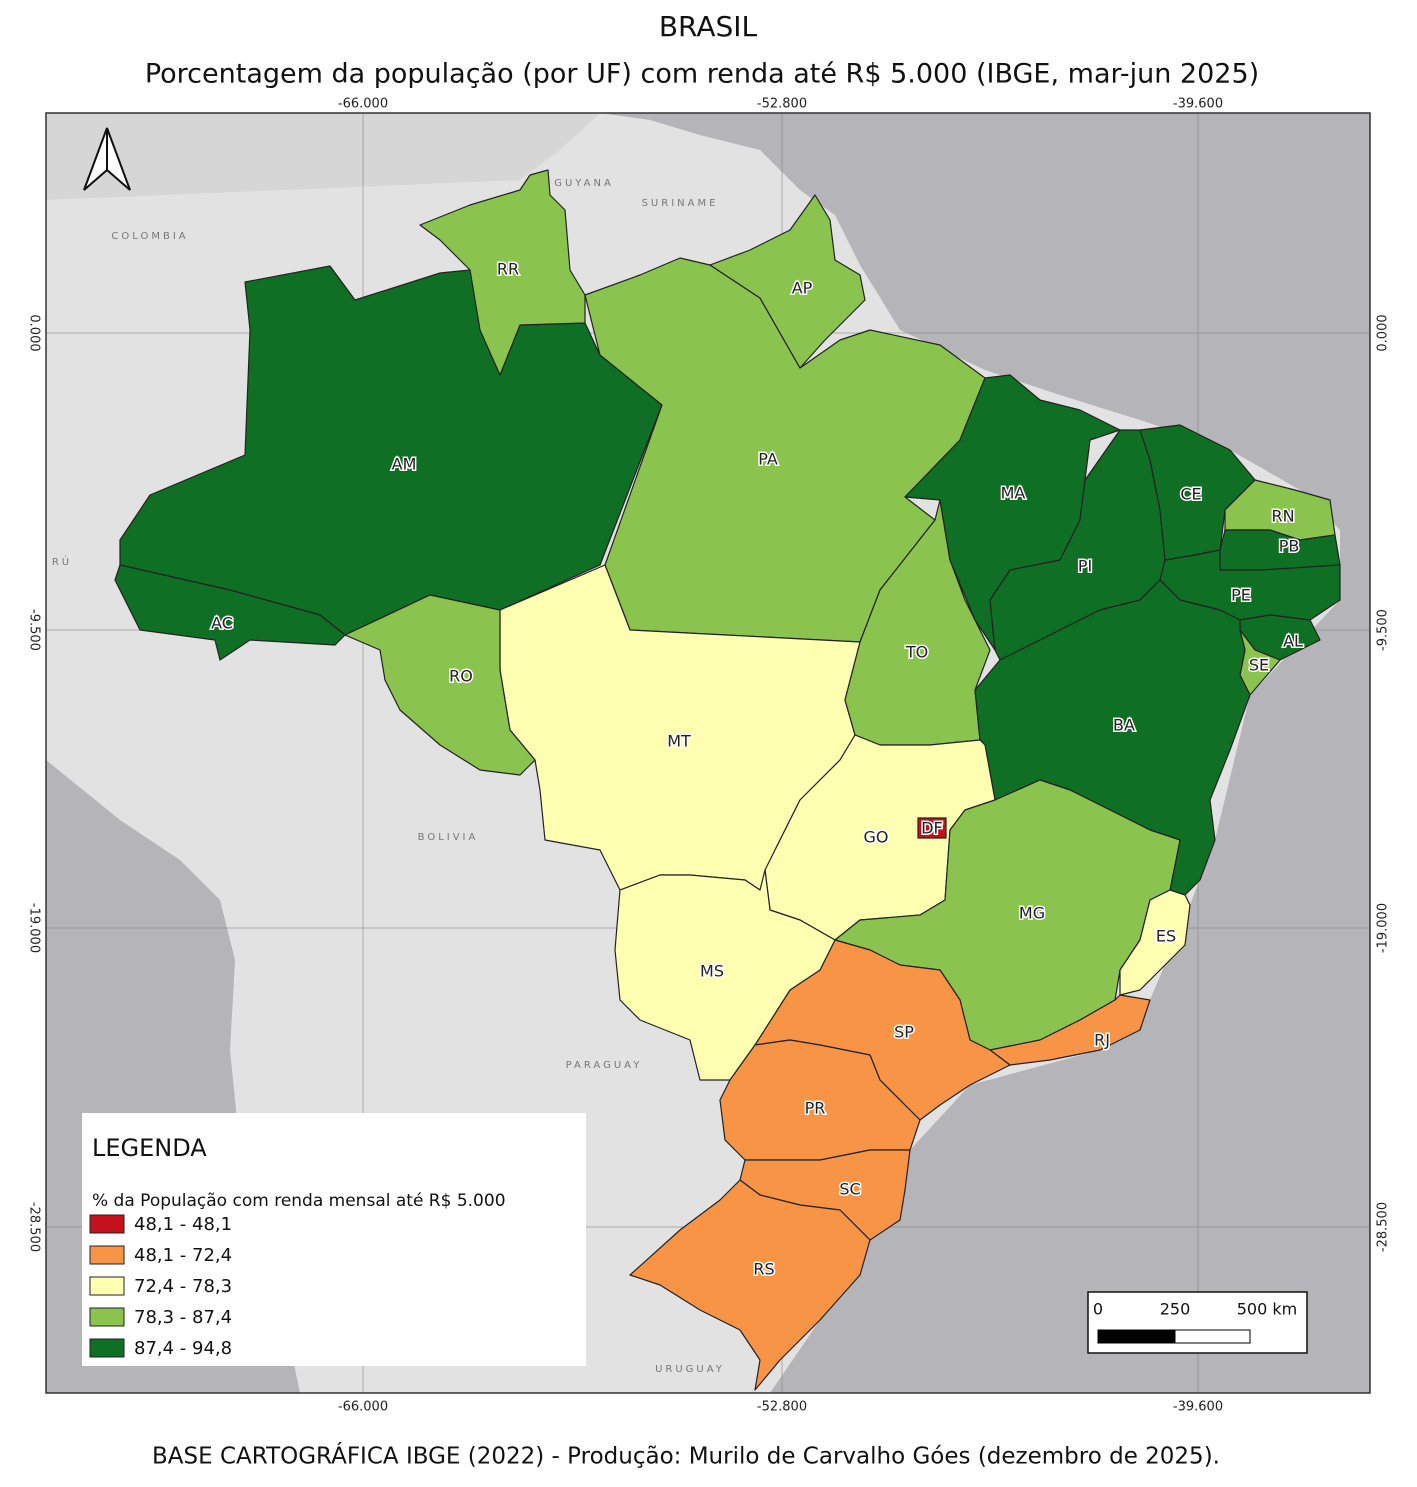  Describe the element at coordinates (1197, 1322) in the screenshot. I see `scale-bar: 0 250 500 km` at that location.